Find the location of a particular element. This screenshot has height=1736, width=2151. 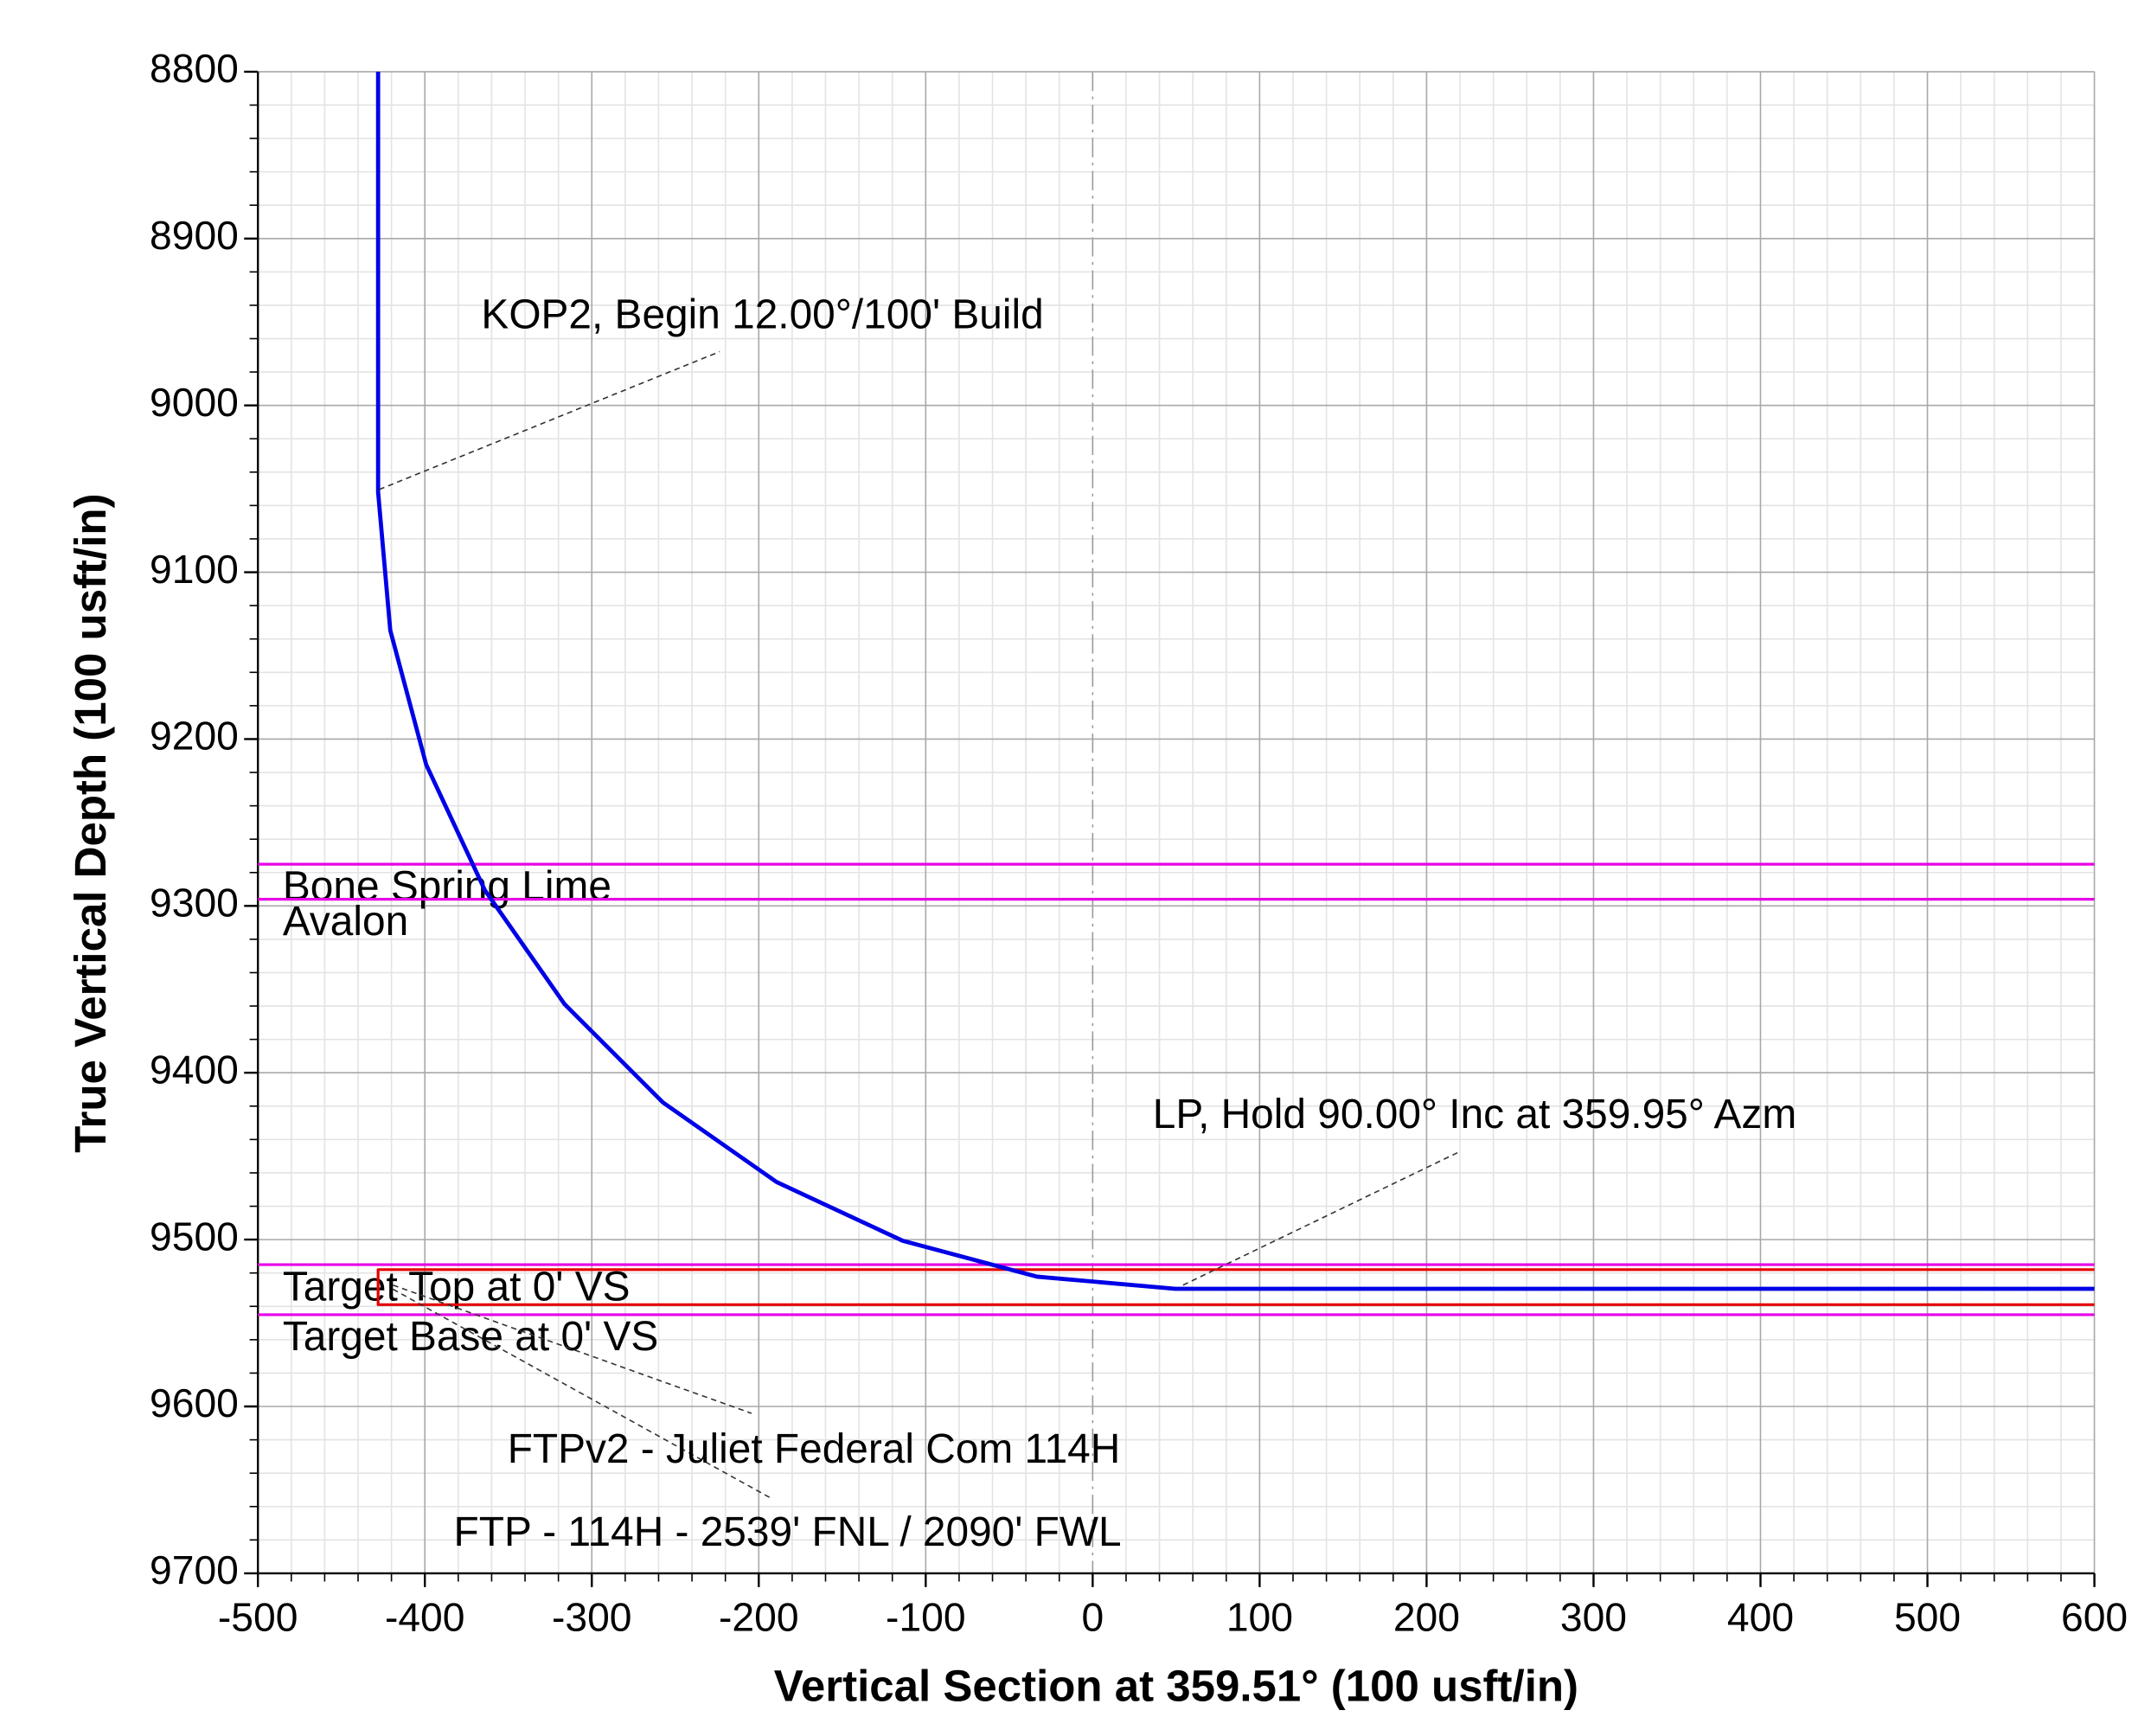

x-tick-label: -500 is located at coordinates (258, 1617).